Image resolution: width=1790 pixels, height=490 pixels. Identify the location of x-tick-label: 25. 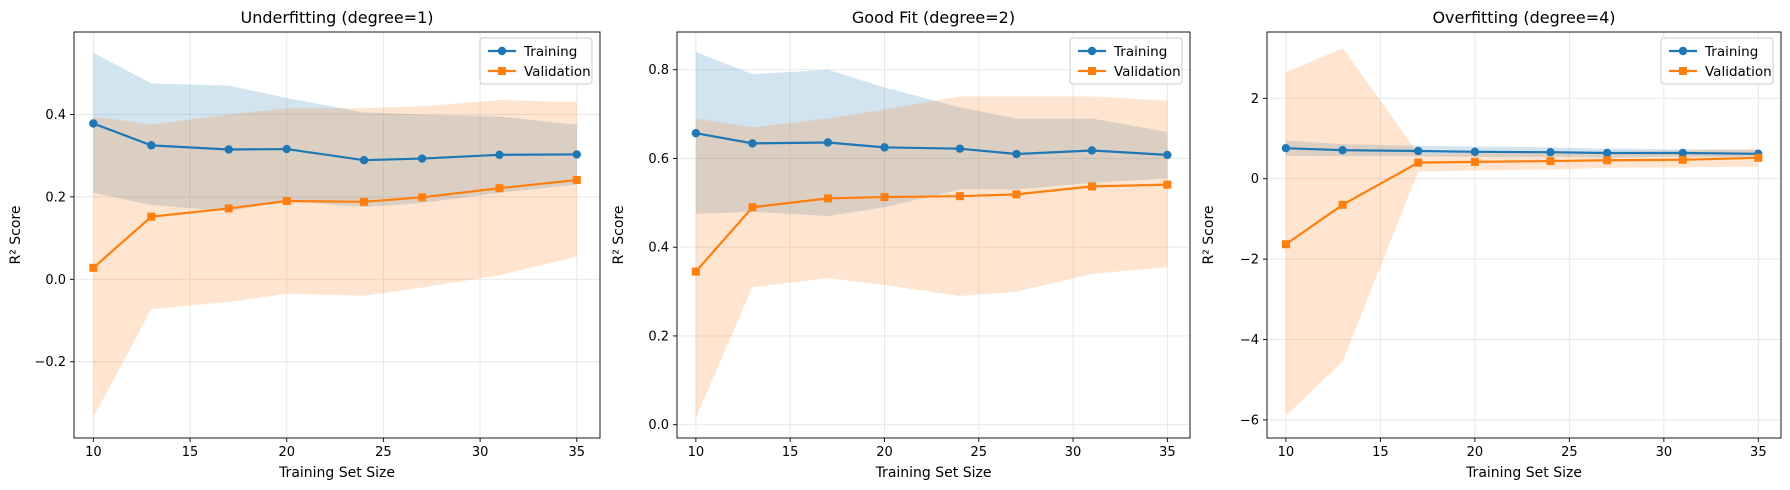
(978, 452).